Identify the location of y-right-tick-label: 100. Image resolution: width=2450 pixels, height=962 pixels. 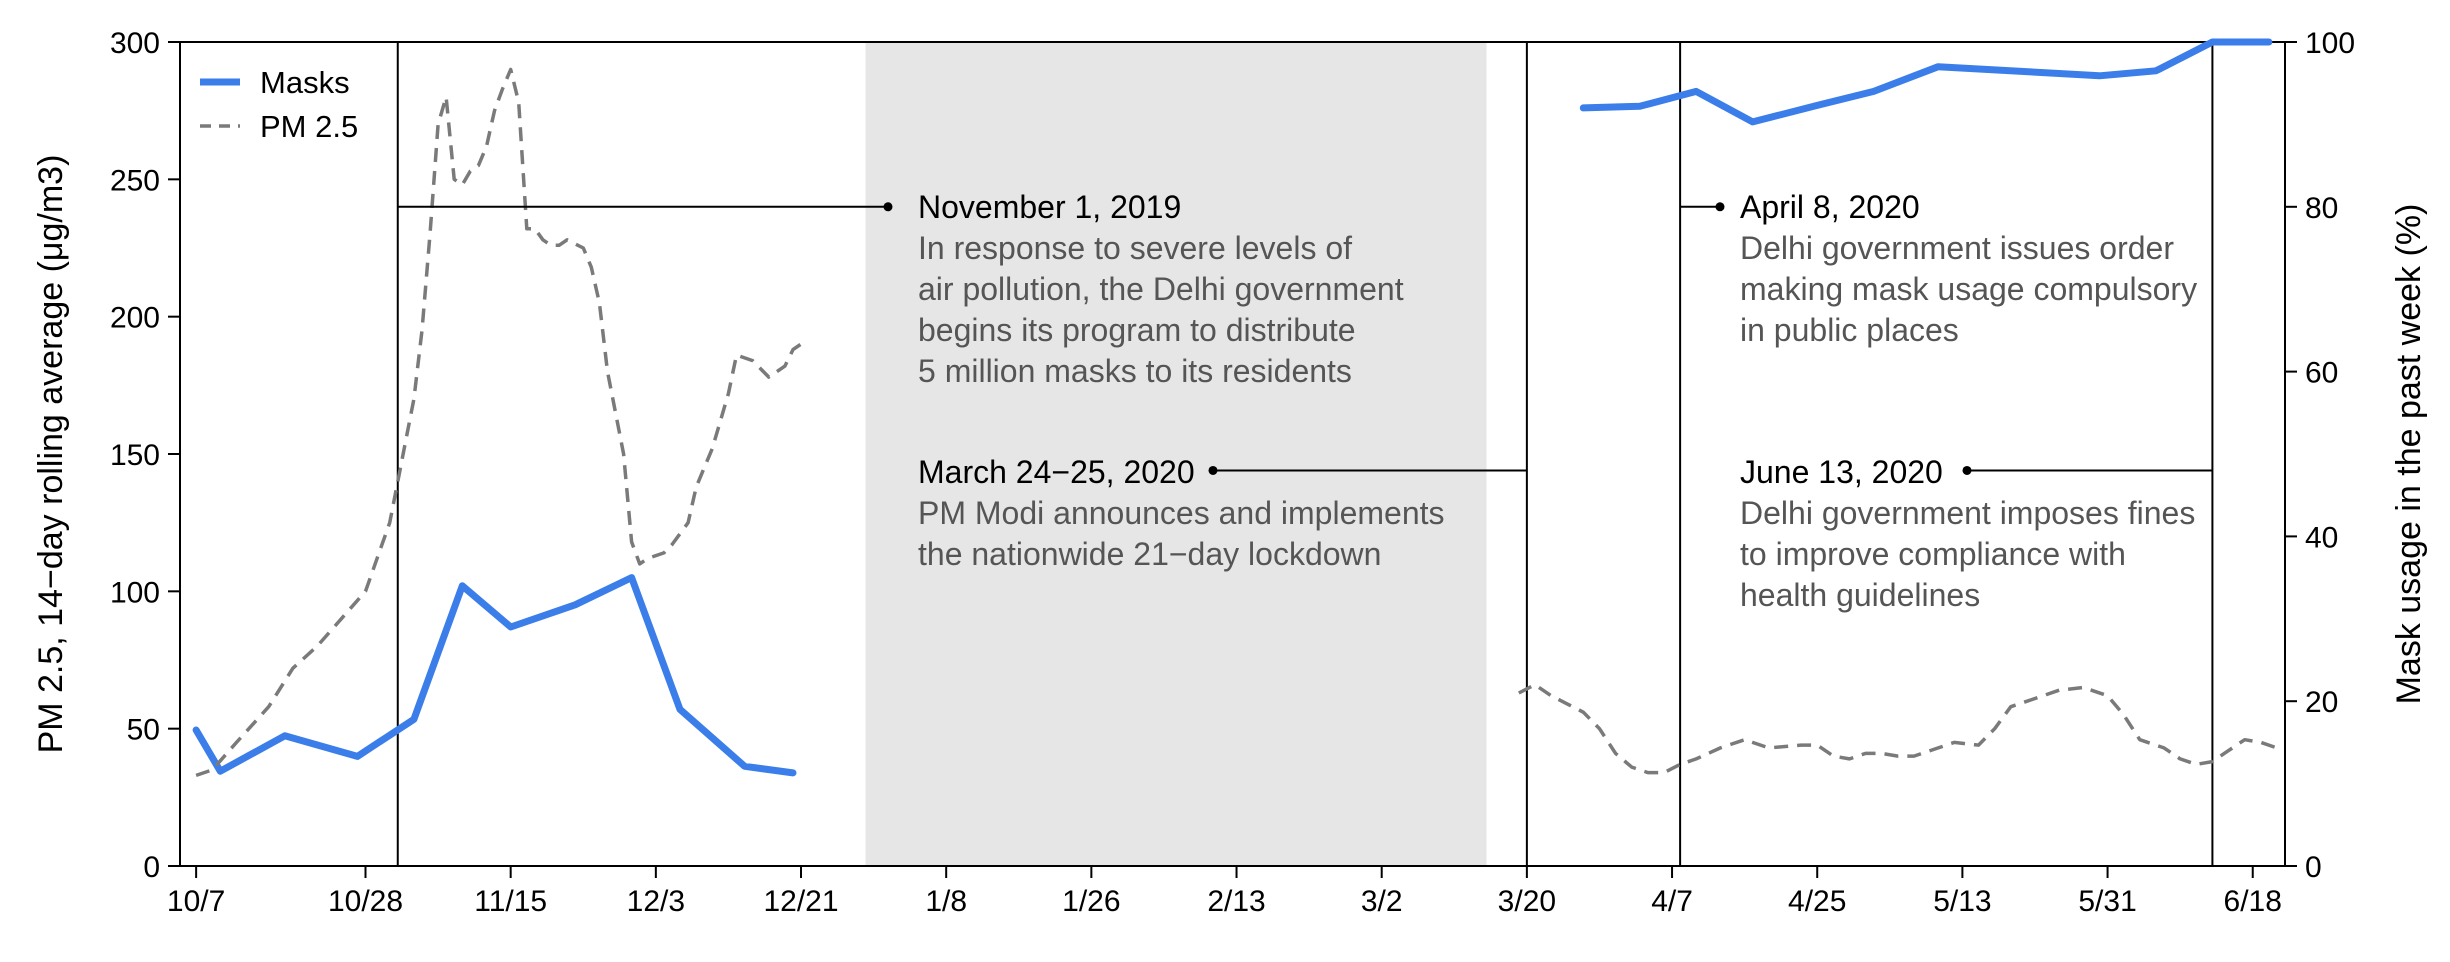
(2330, 43).